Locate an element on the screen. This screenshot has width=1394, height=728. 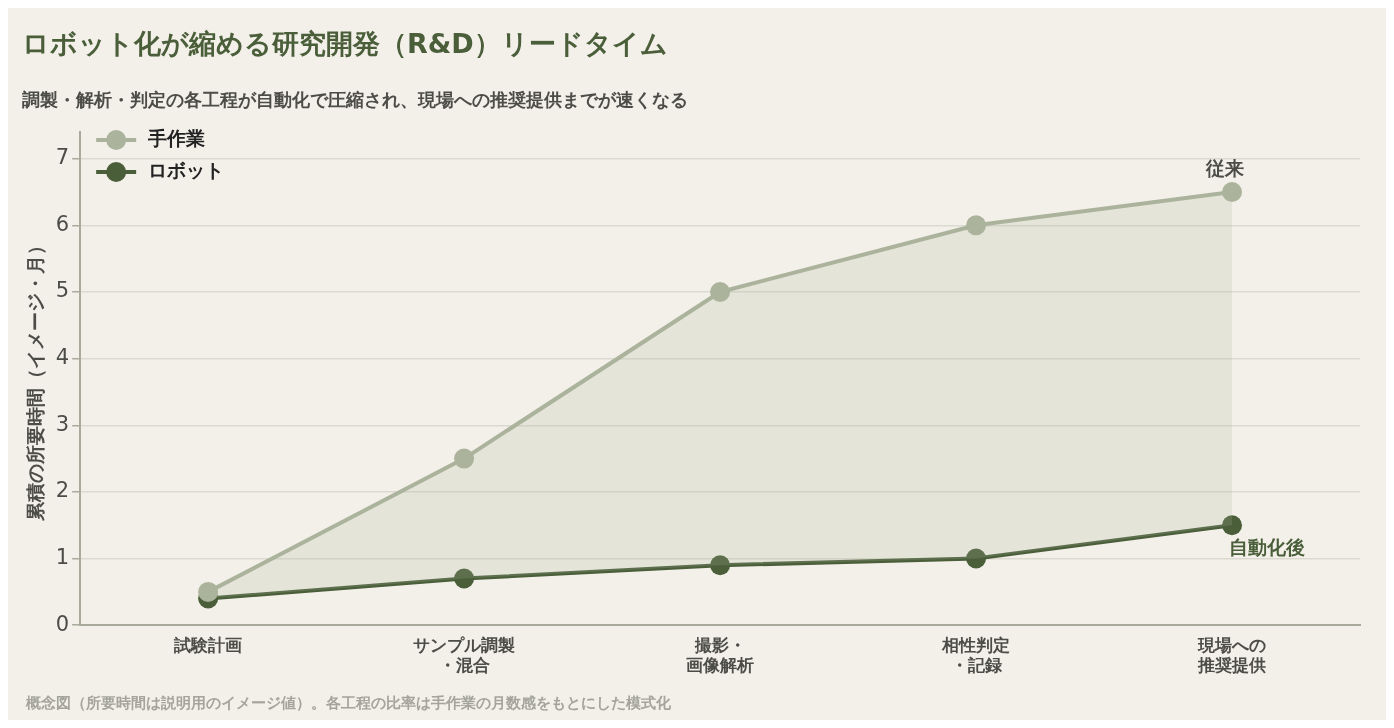
y-tick-label: 7 is located at coordinates (62, 157).